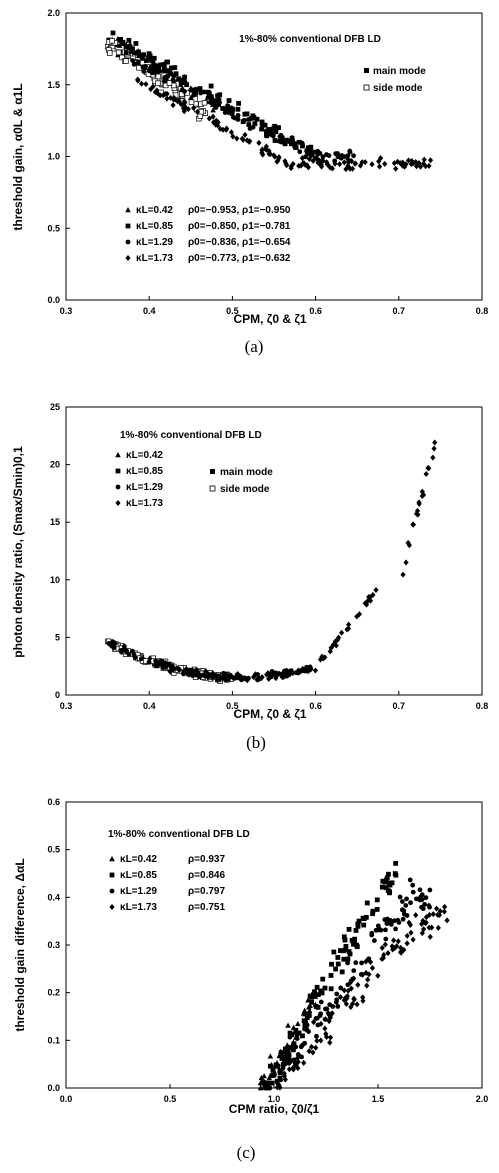  Describe the element at coordinates (256, 742) in the screenshot. I see `caption-b: (b)` at that location.